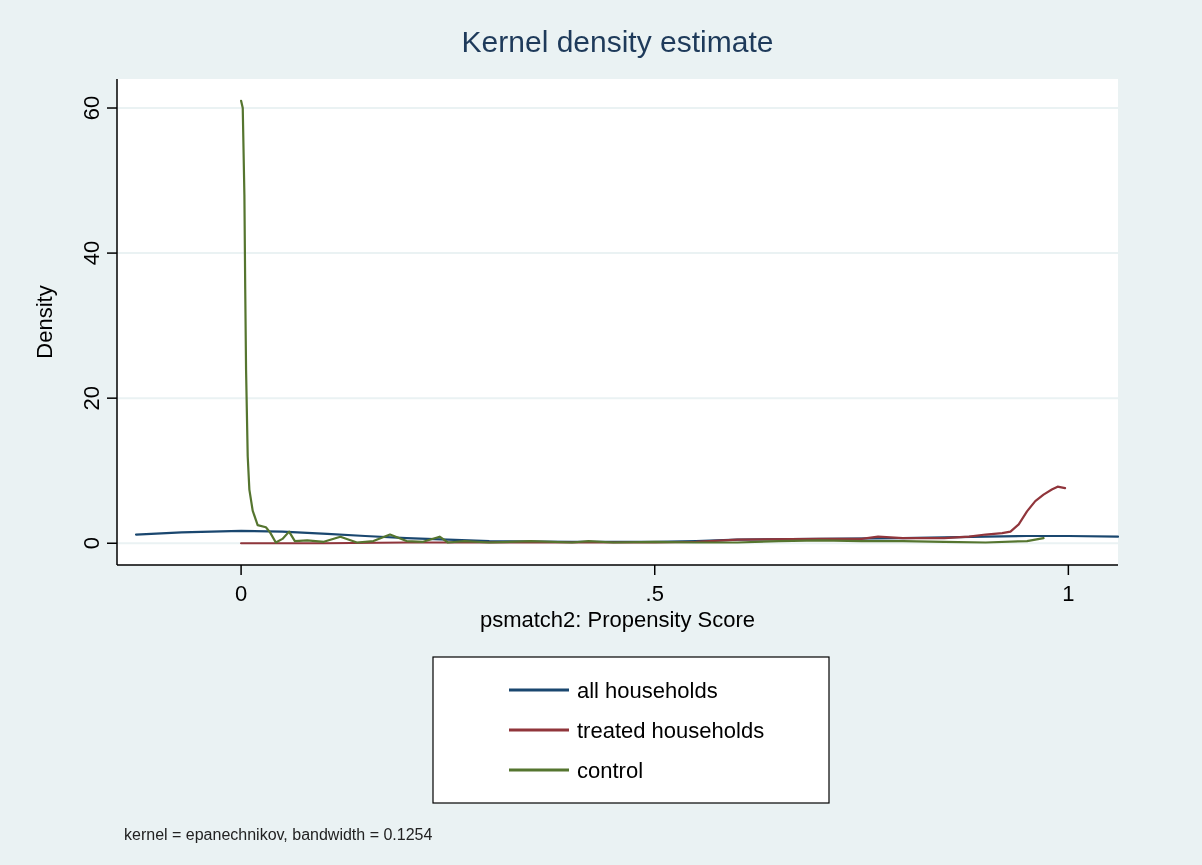 The image size is (1202, 865). Describe the element at coordinates (91, 253) in the screenshot. I see `y-tick-label: 40` at that location.